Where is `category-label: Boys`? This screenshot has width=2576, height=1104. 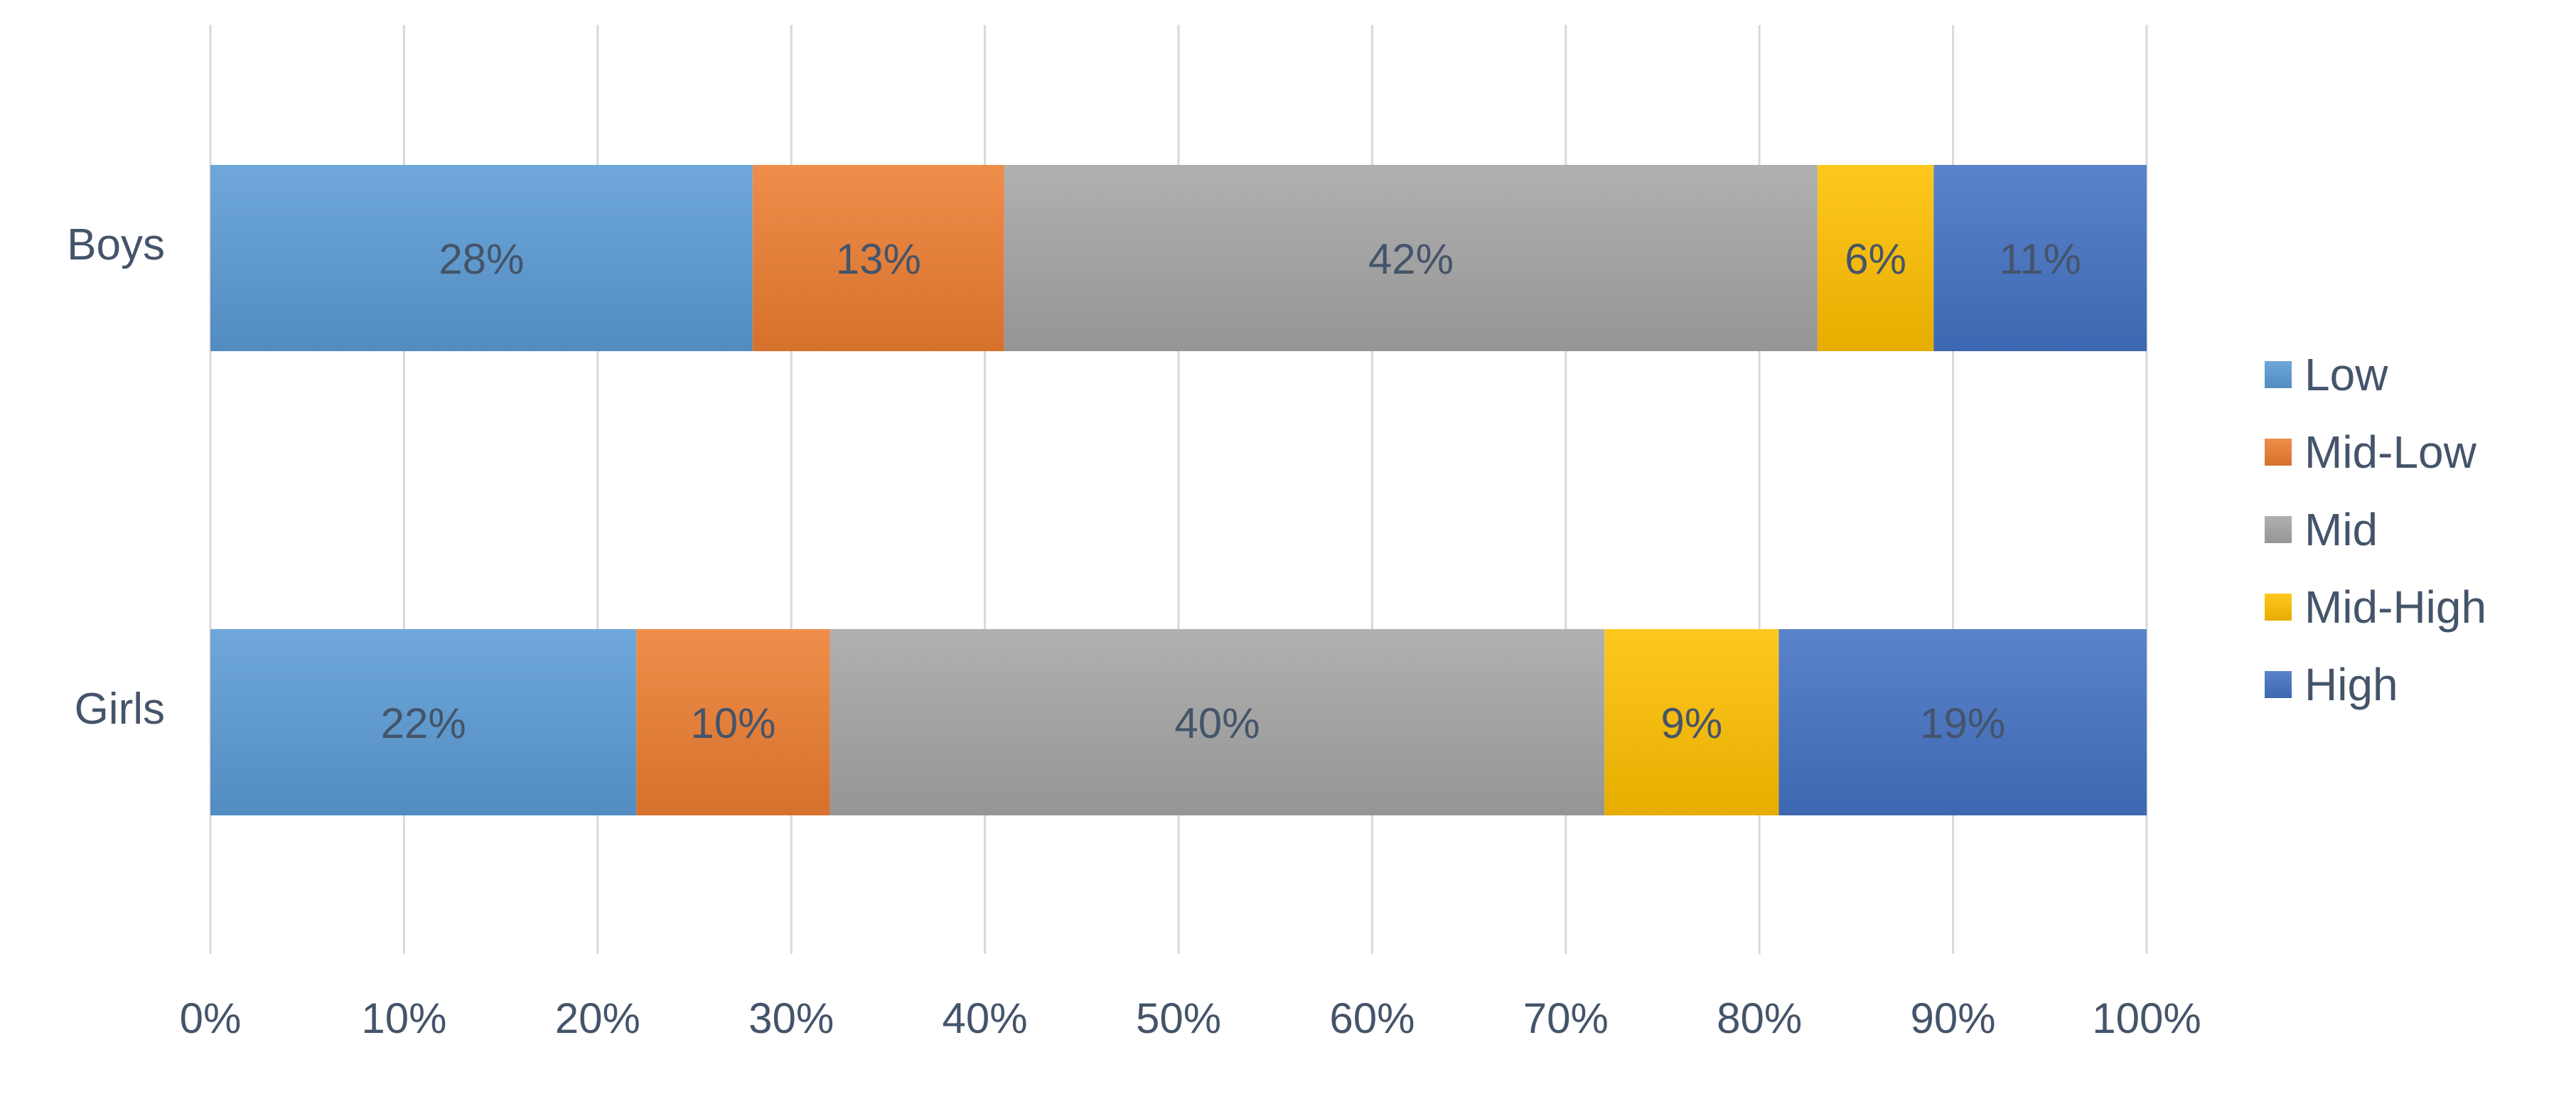
category-label: Boys is located at coordinates (116, 244).